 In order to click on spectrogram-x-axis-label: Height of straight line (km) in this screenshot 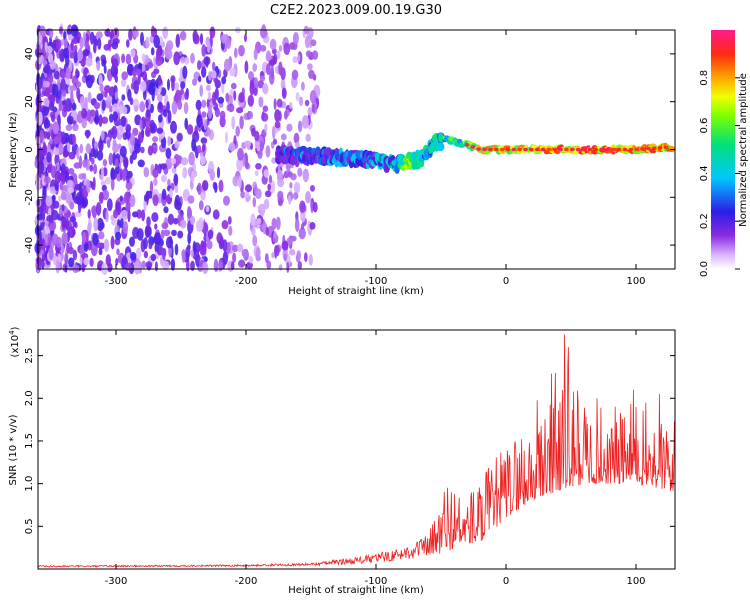, I will do `click(356, 291)`.